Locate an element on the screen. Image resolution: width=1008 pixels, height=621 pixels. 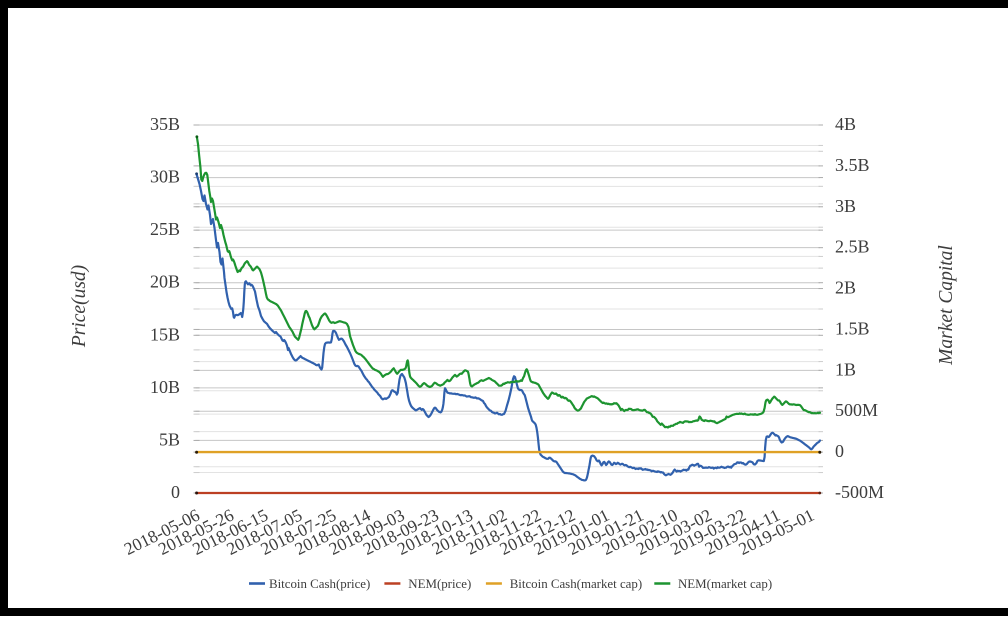
svg-text: 30B is located at coordinates (165, 177).